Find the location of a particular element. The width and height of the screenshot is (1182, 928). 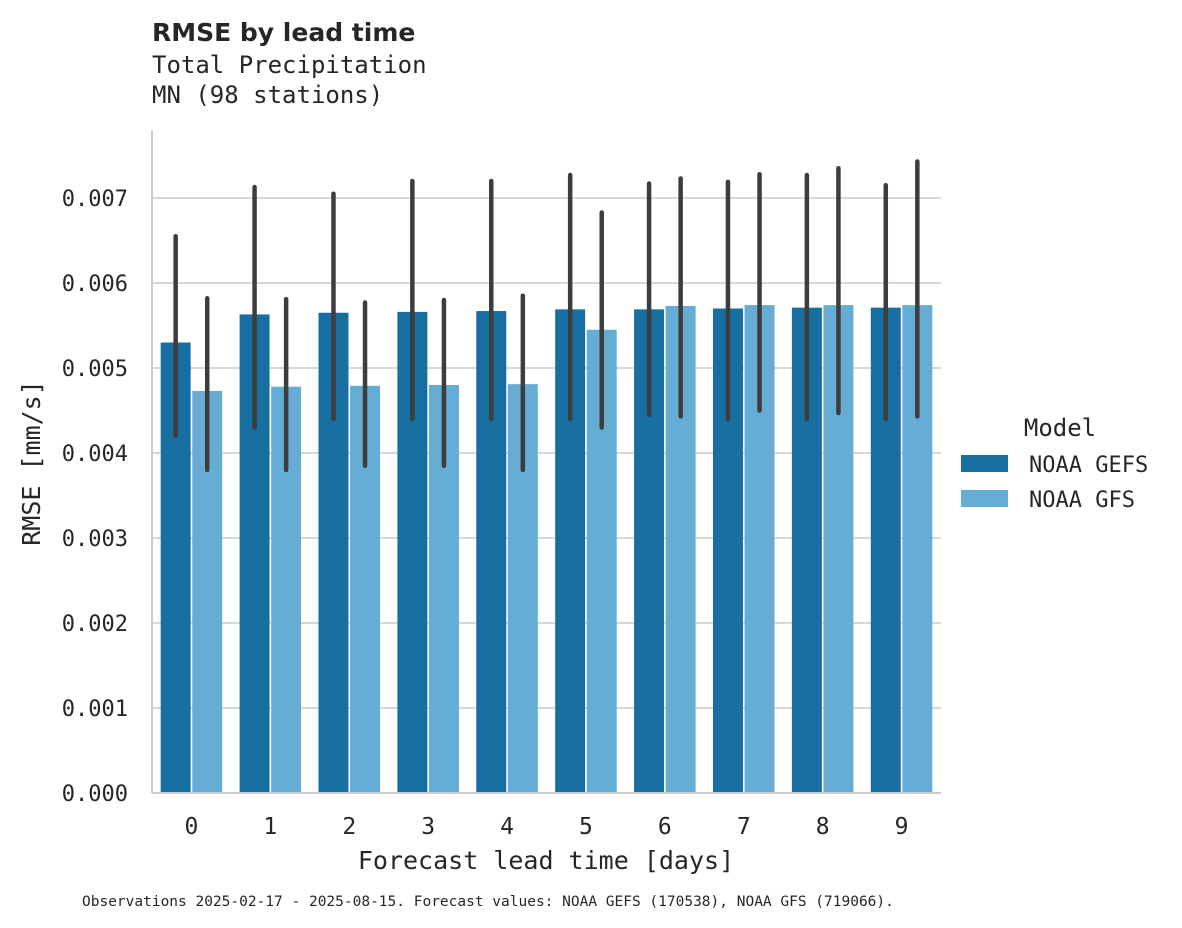

chart-subtitle-line-2: MN (98 stations) is located at coordinates (267, 95).